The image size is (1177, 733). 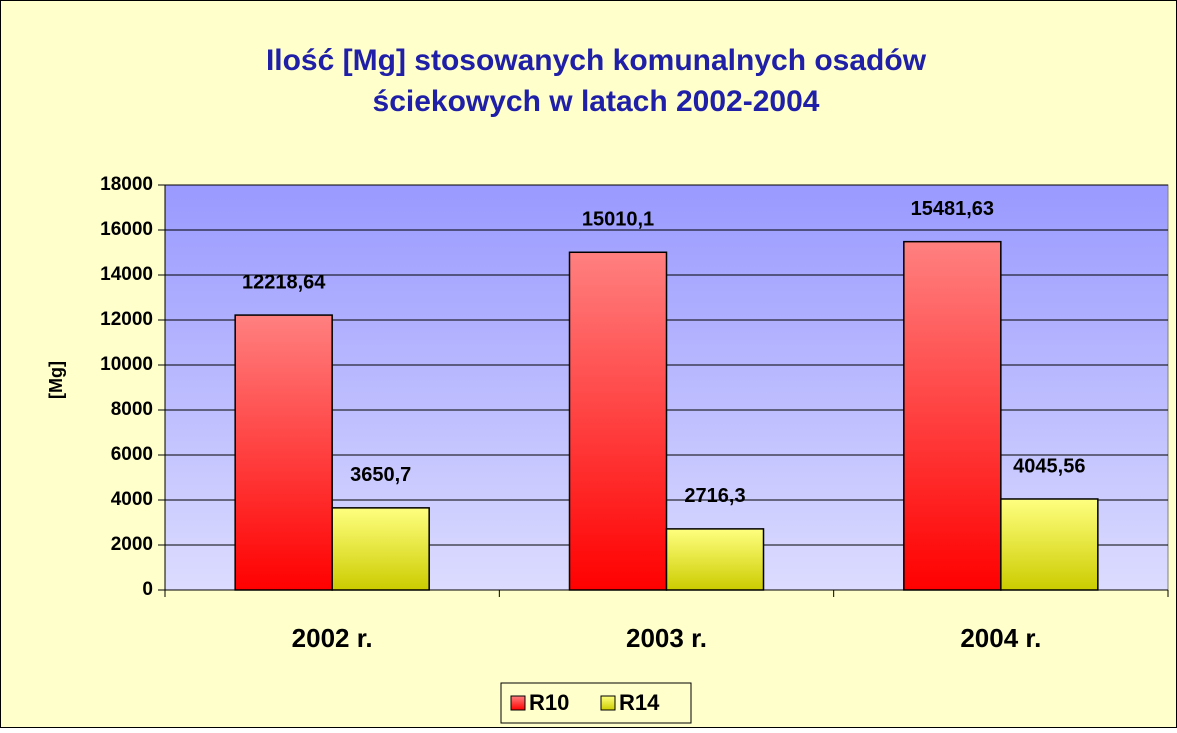 I want to click on data-label: 3650,7, so click(x=380, y=475).